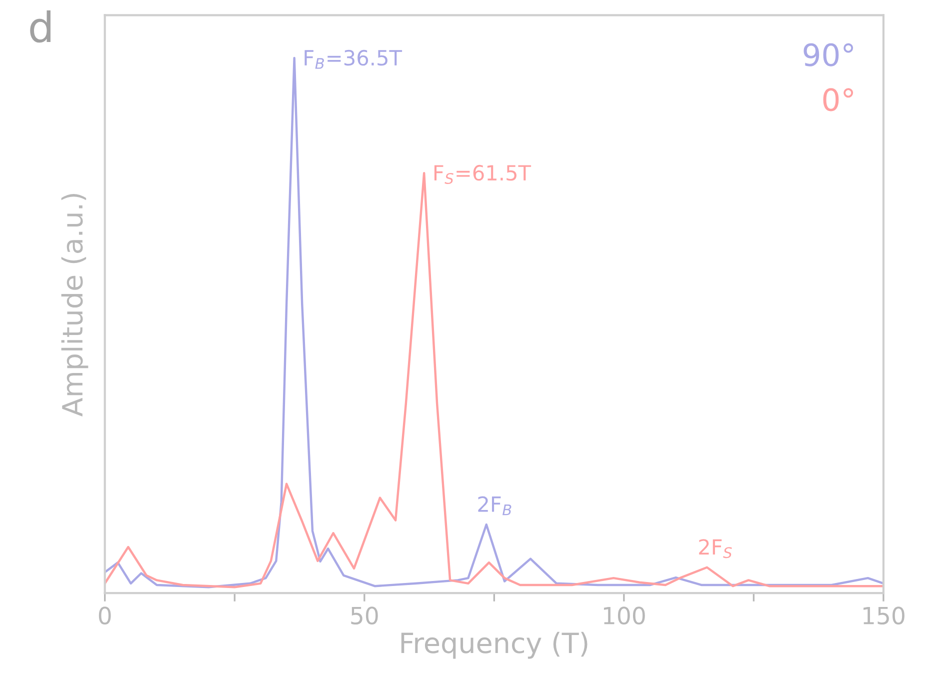 This screenshot has width=928, height=692. Describe the element at coordinates (494, 645) in the screenshot. I see `x-axis-title: Frequency (T)` at that location.